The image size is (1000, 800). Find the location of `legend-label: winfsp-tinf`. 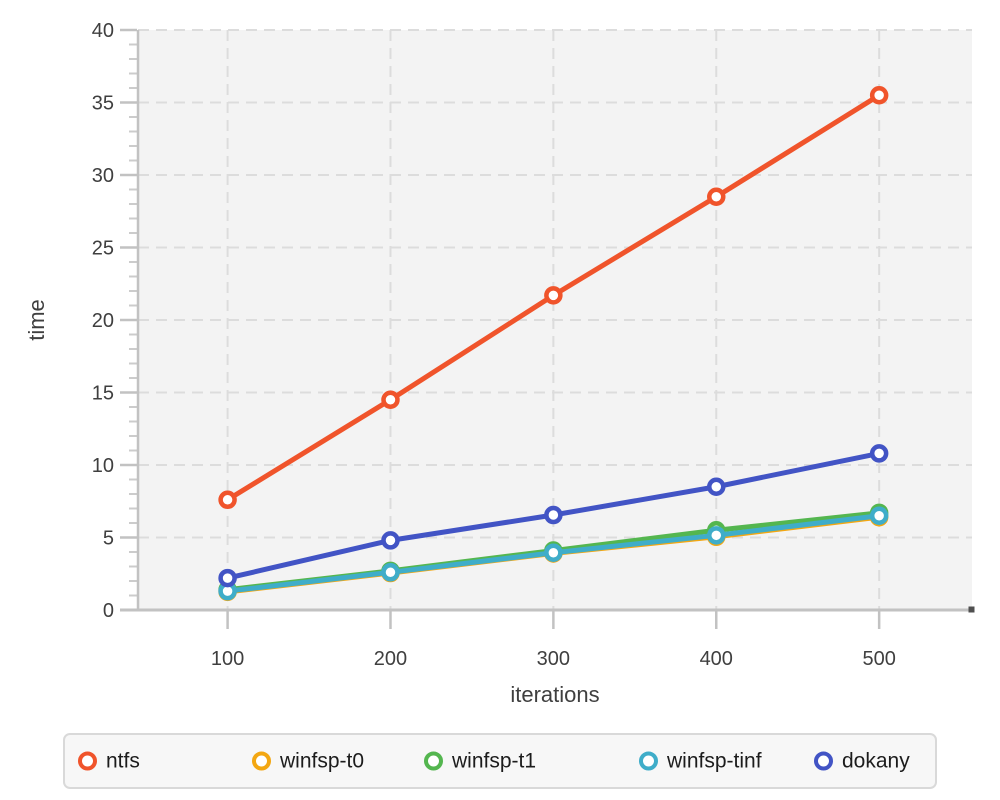

legend-label: winfsp-tinf is located at coordinates (714, 761).